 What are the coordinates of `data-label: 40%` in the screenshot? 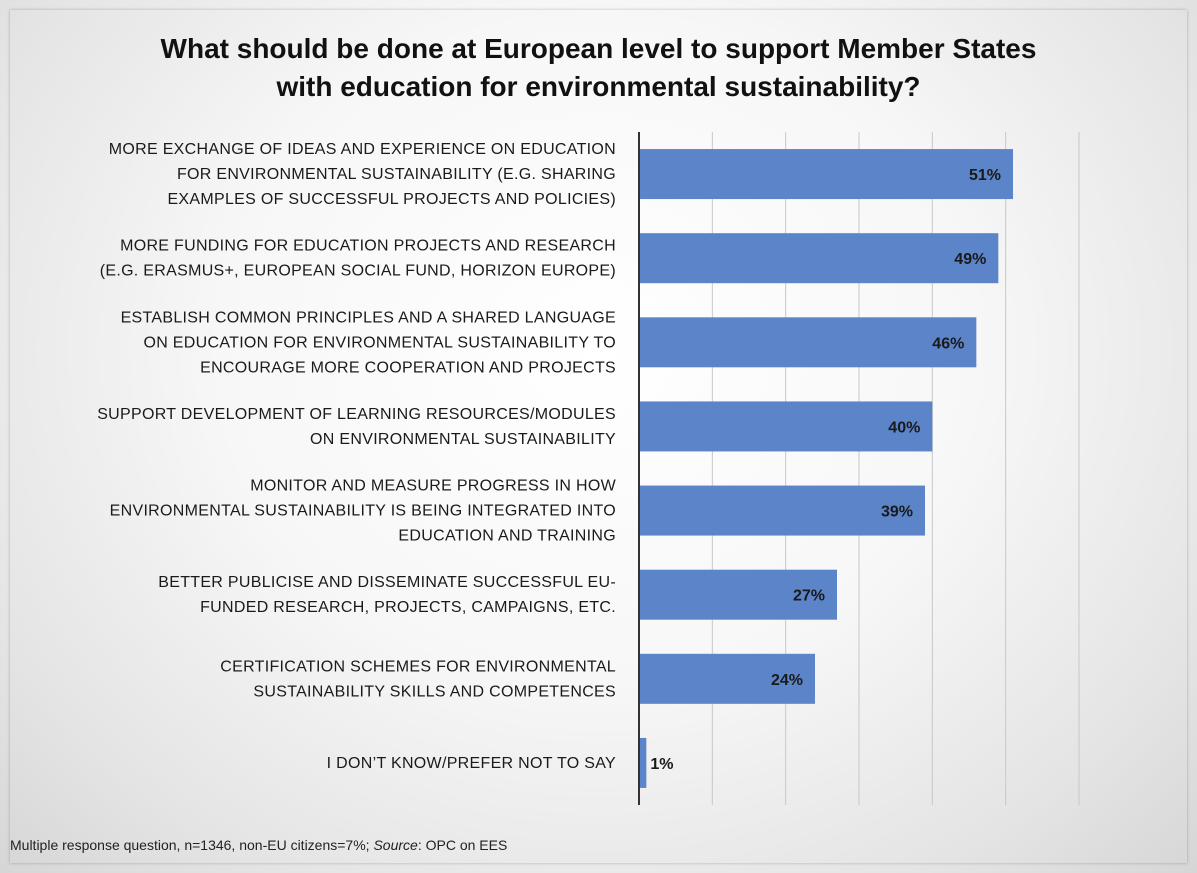 It's located at (904, 427).